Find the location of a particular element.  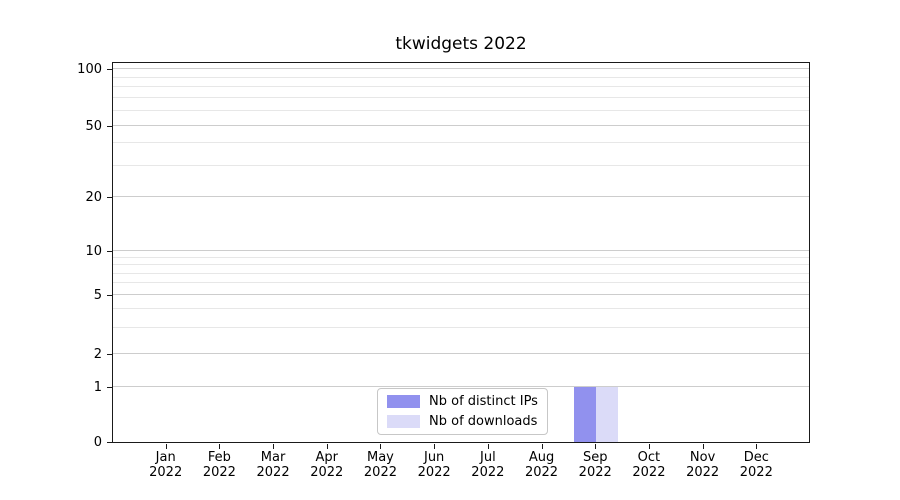

x-tick-label: Dec 2022 is located at coordinates (756, 465).